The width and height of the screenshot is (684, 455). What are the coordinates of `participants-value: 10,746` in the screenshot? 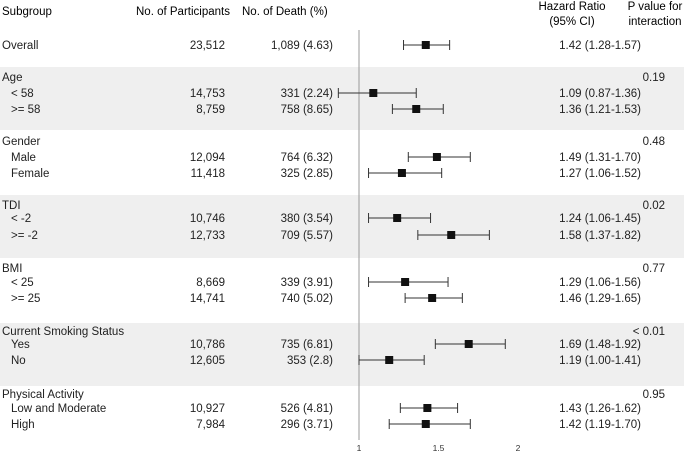 It's located at (207, 219).